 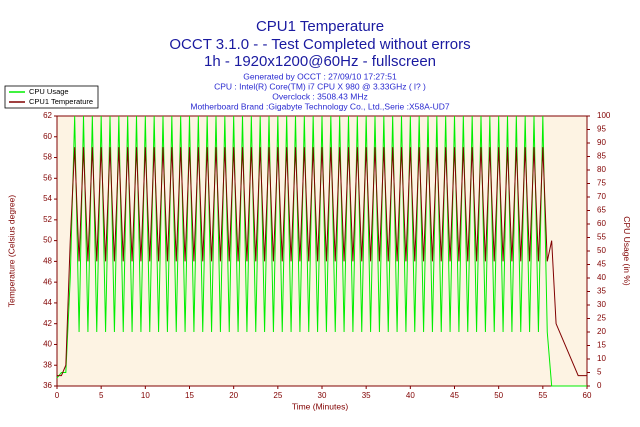 What do you see at coordinates (599, 385) in the screenshot?
I see `y2-tick-label: 0` at bounding box center [599, 385].